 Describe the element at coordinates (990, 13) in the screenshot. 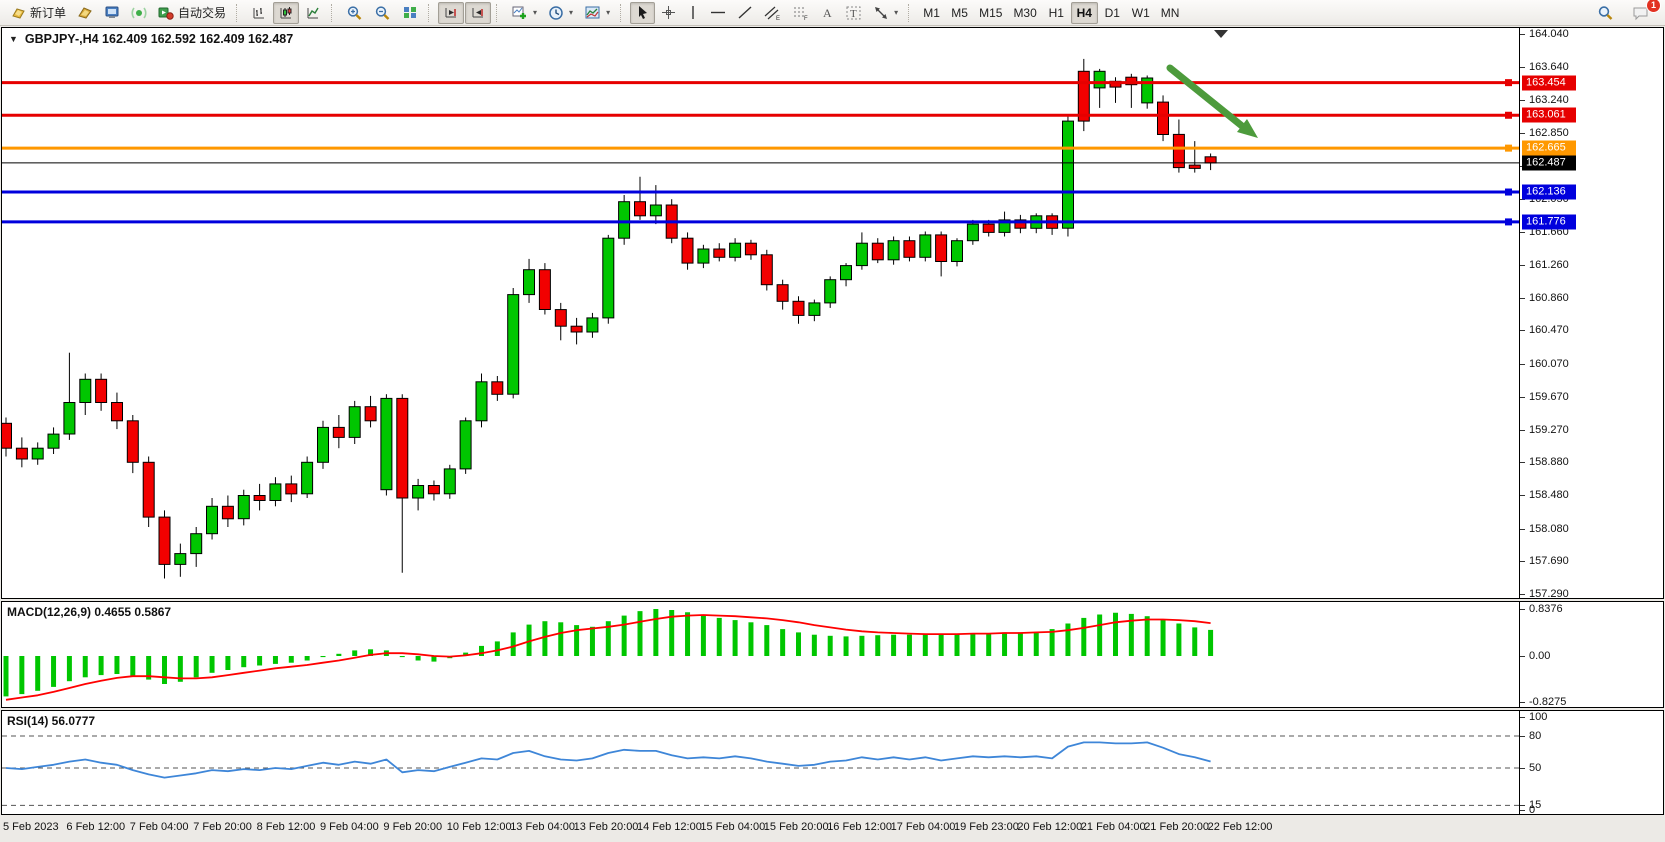

I see `timeframe-m15-button: M15` at that location.